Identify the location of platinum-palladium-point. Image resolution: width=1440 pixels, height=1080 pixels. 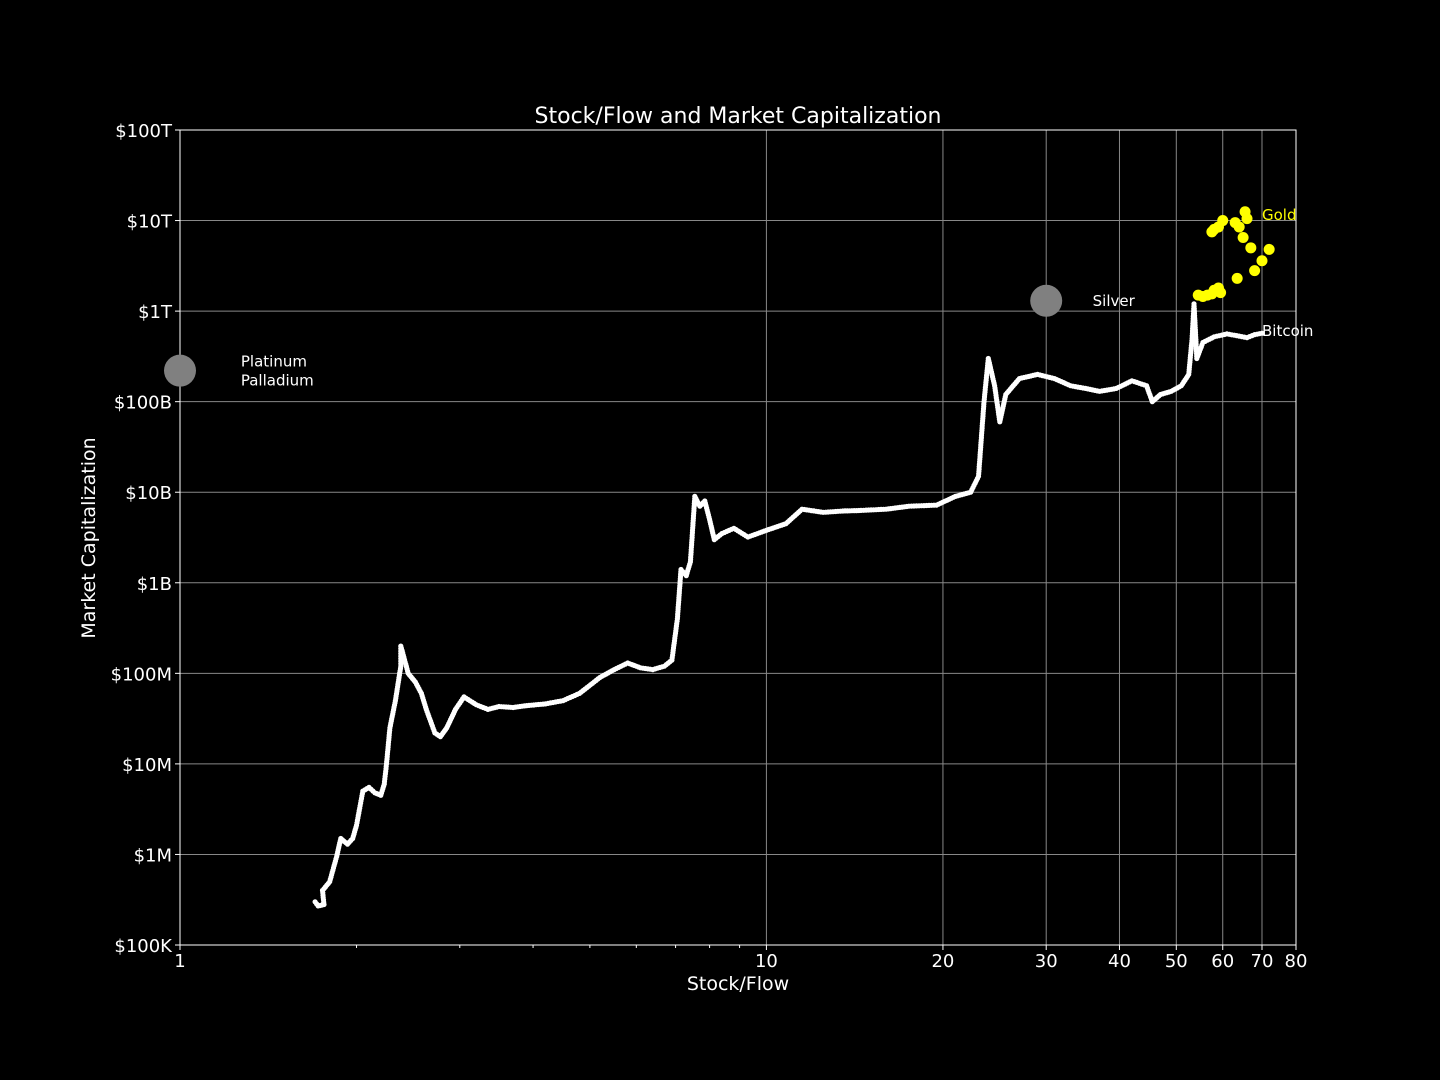
(180, 370).